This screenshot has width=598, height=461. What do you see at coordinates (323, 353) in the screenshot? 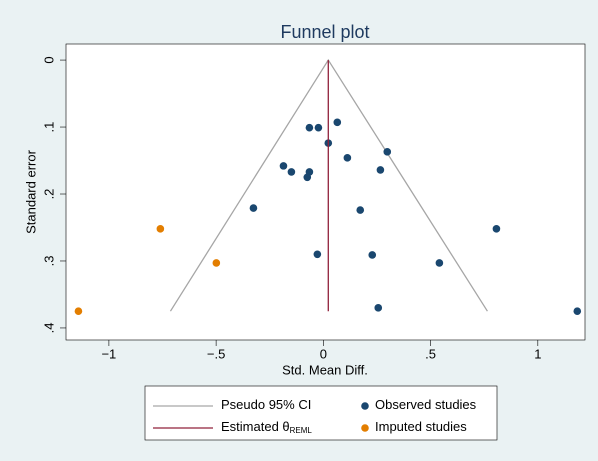
I see `x-tick-label: 0` at bounding box center [323, 353].